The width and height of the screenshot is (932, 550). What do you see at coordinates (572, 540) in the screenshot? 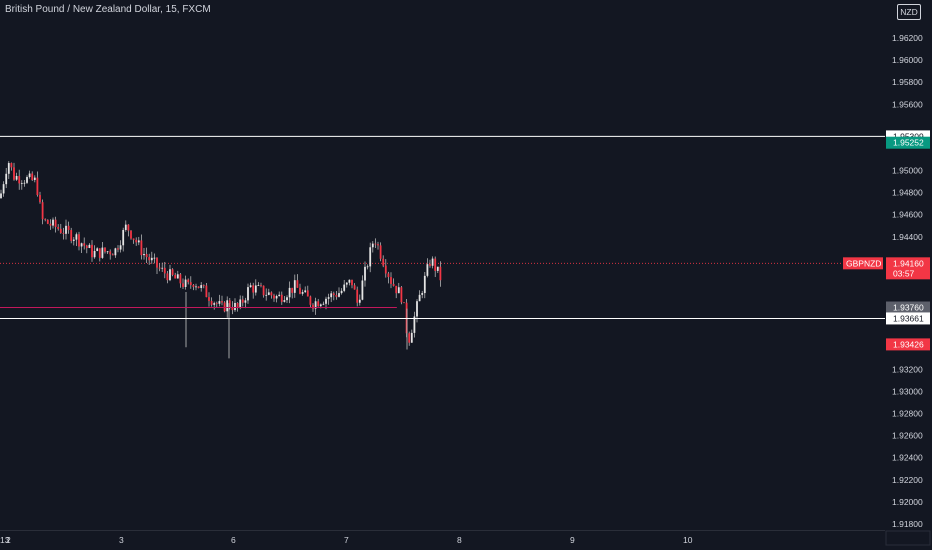
I see `time-tick-label: 9` at bounding box center [572, 540].